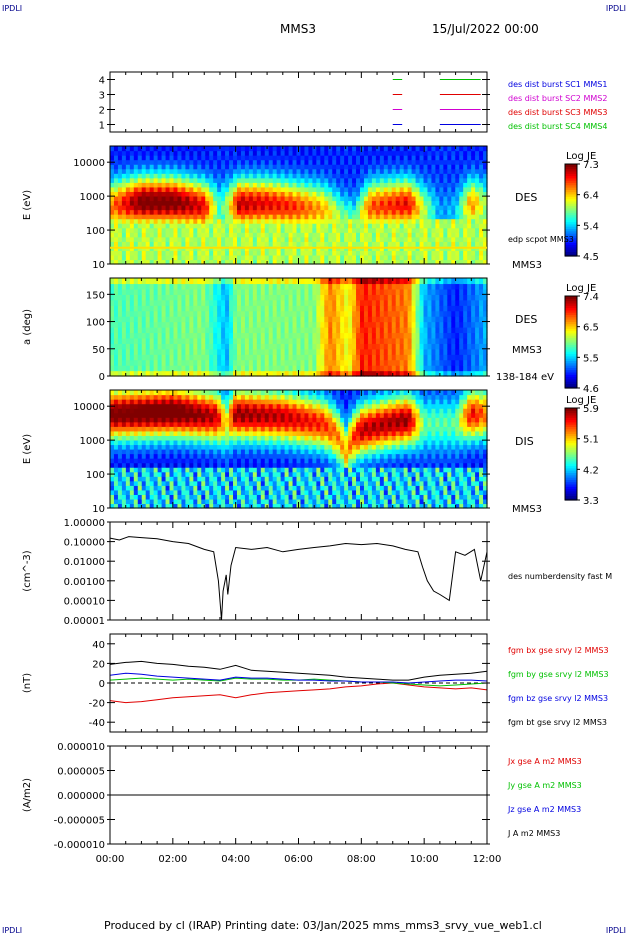  What do you see at coordinates (102, 111) in the screenshot?
I see `y-tick-label-burst-status: 2` at bounding box center [102, 111].